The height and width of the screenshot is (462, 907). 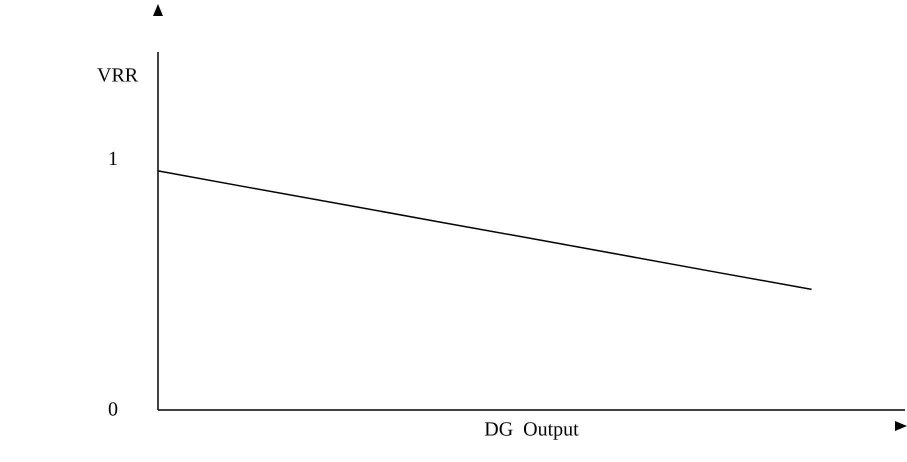 What do you see at coordinates (113, 159) in the screenshot?
I see `y-tick-label: 1` at bounding box center [113, 159].